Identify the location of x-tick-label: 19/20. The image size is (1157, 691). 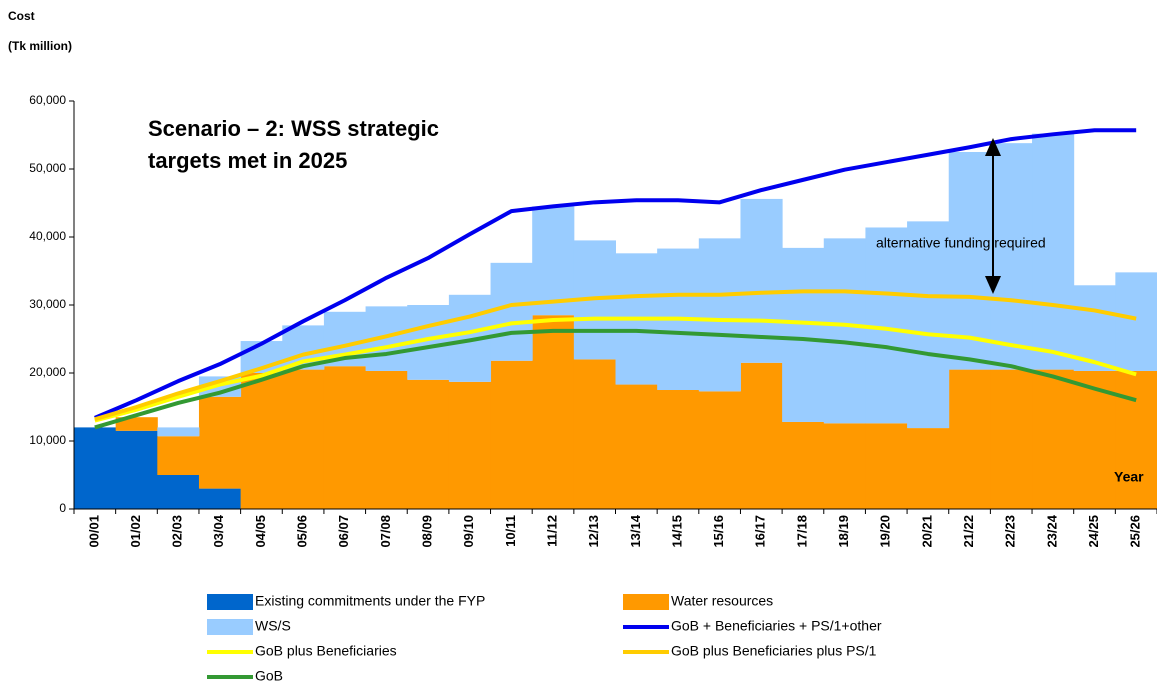
(885, 531).